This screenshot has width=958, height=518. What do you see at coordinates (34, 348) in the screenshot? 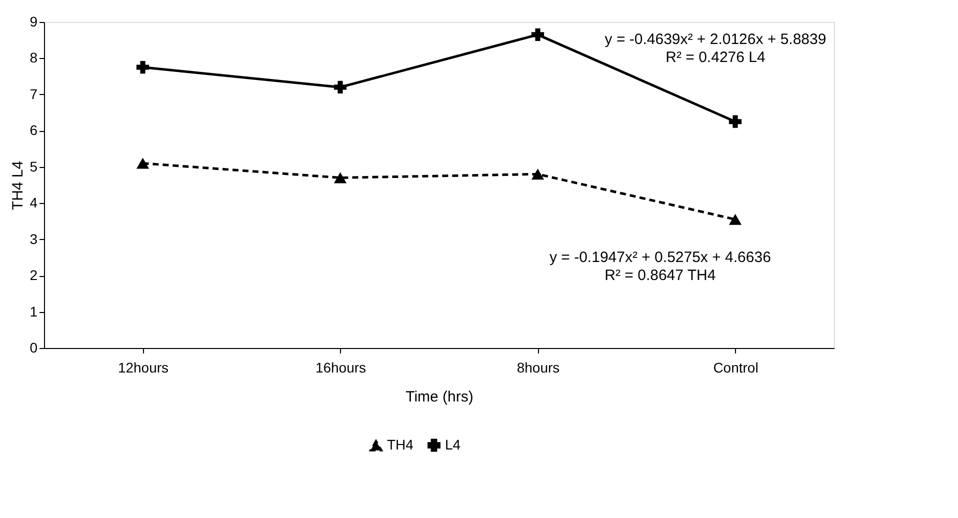
I see `y-tick-label: 0` at bounding box center [34, 348].